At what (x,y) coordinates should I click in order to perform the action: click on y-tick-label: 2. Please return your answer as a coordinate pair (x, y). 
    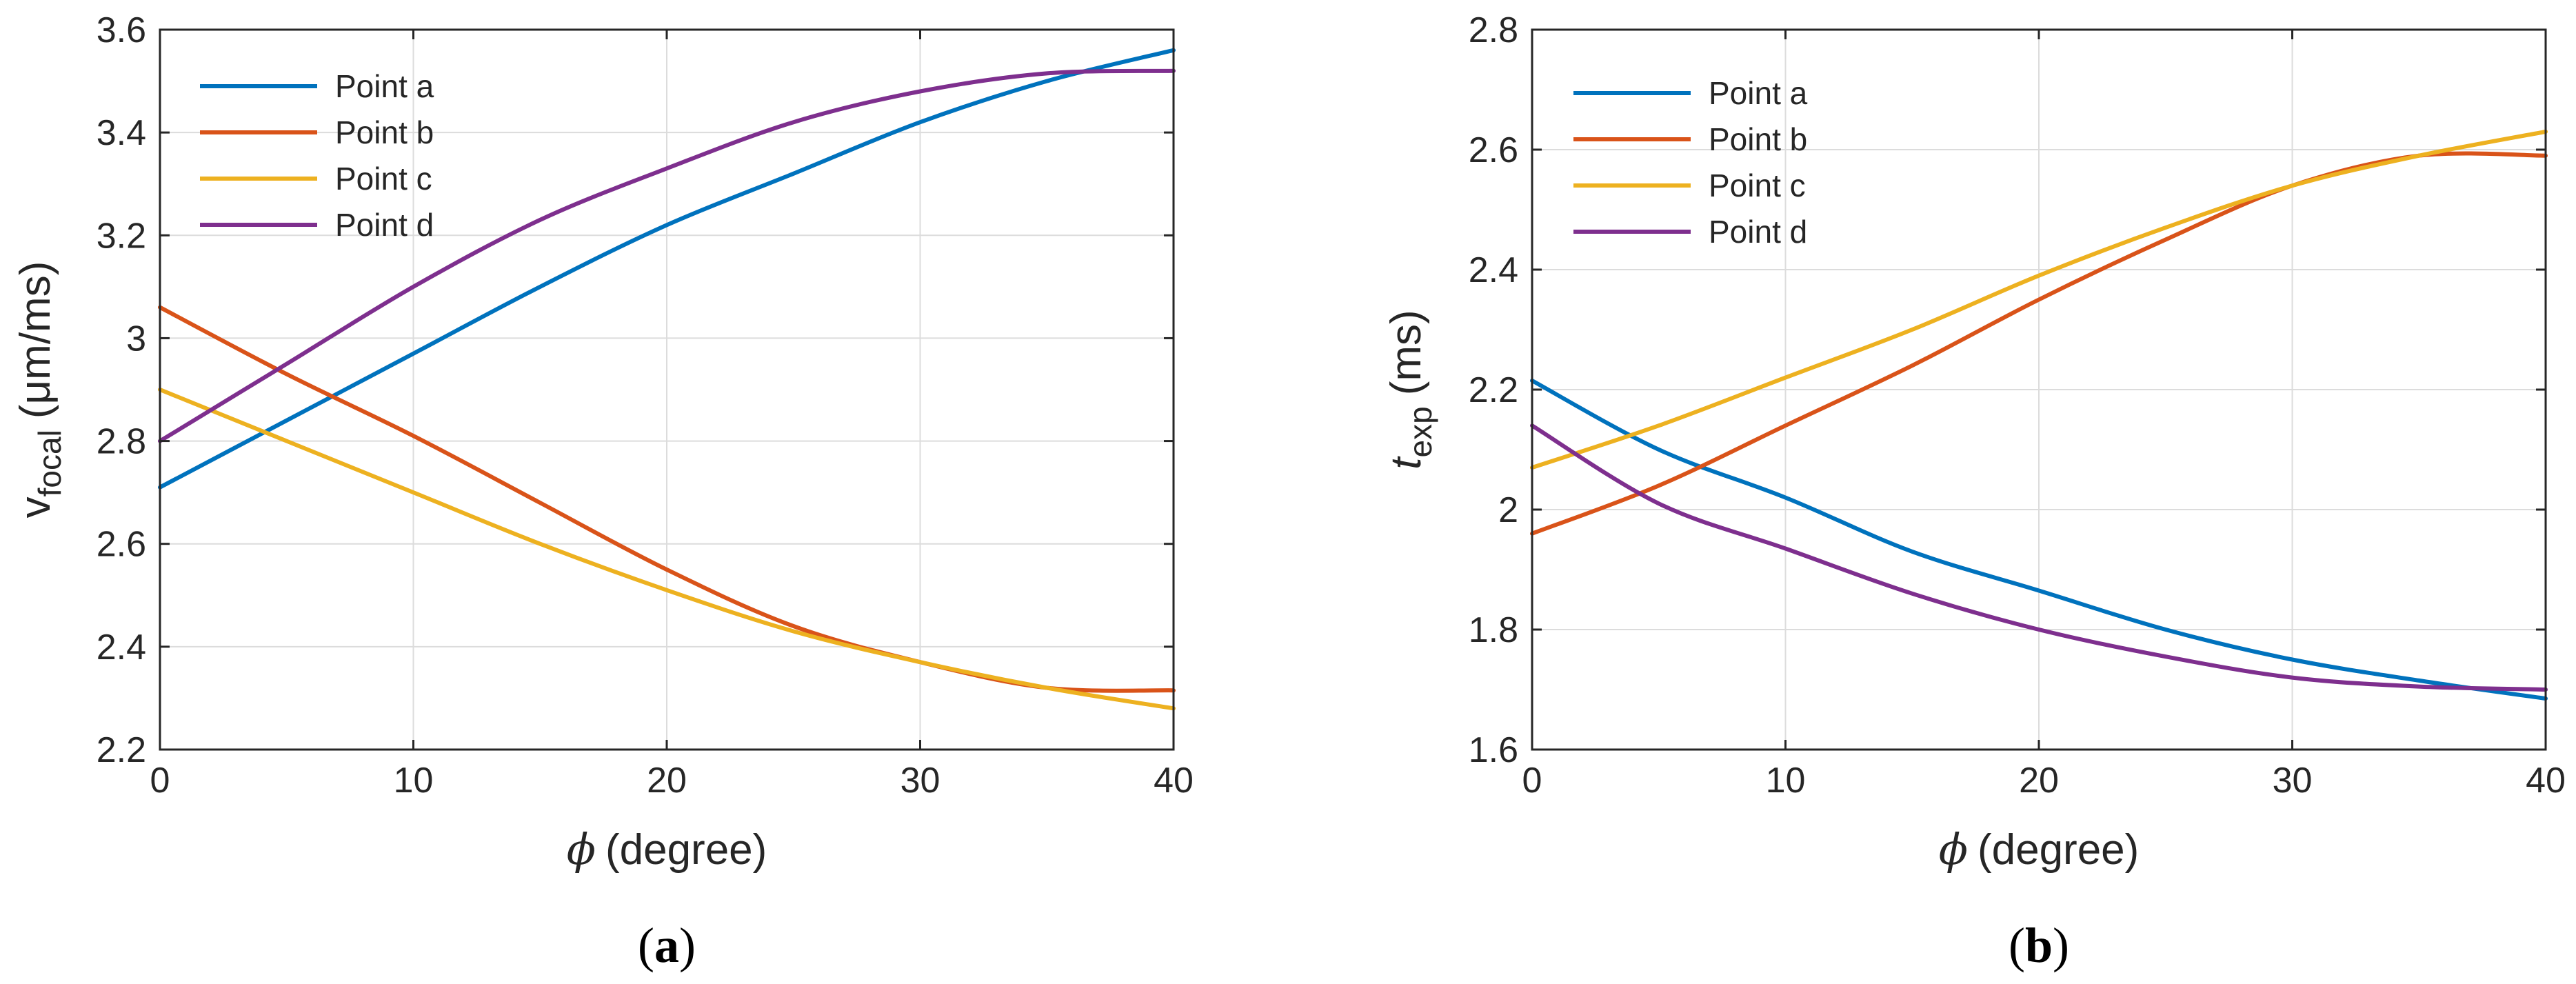
    Looking at the image, I should click on (1508, 510).